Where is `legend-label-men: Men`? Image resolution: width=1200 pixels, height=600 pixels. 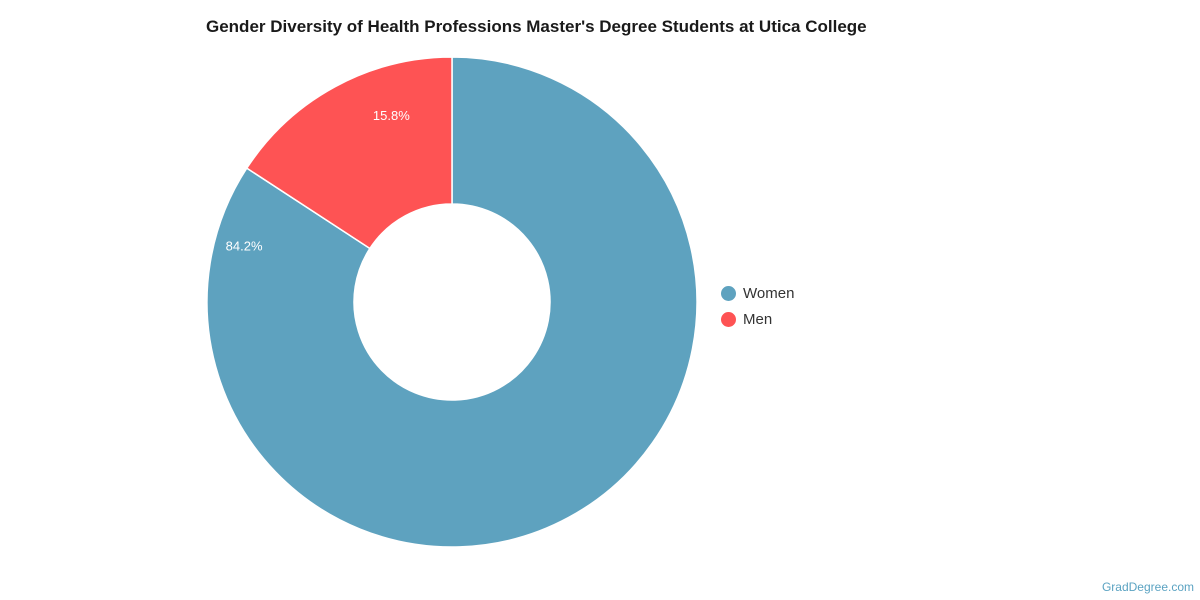
legend-label-men: Men is located at coordinates (758, 319).